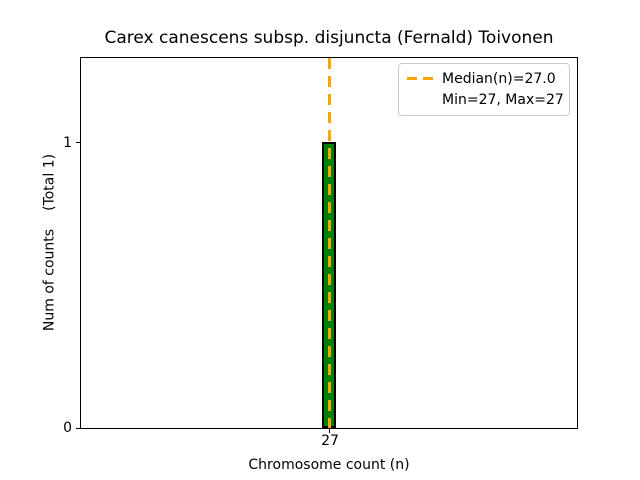  I want to click on legend-row-median: Median(n)=27.0, so click(484, 78).